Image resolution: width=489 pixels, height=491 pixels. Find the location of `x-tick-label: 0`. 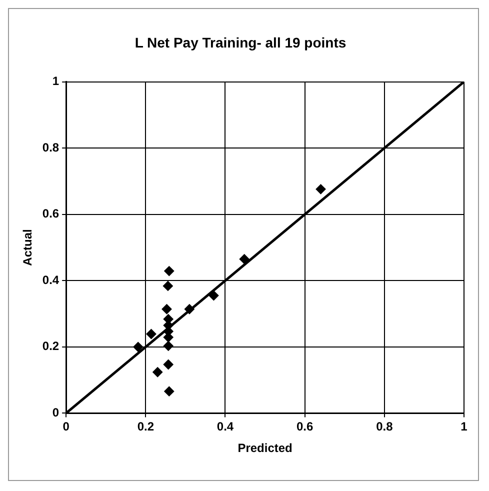

x-tick-label: 0 is located at coordinates (66, 427).